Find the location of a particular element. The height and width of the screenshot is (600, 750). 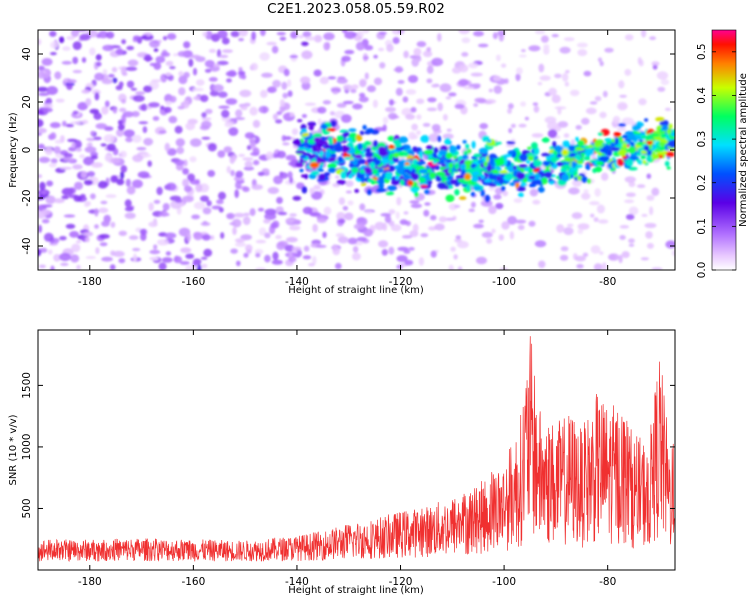

heatmap-x-tick-label: -120 is located at coordinates (401, 282).